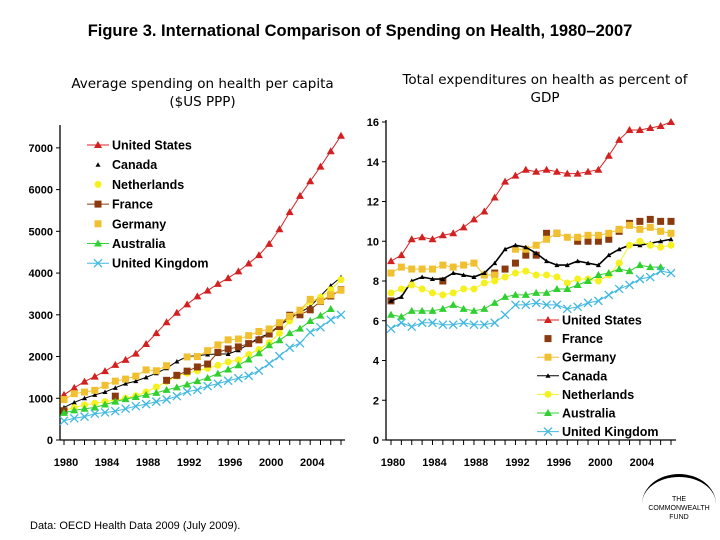 This screenshot has width=720, height=540. Describe the element at coordinates (41, 316) in the screenshot. I see `y-tick-label: 3000` at that location.